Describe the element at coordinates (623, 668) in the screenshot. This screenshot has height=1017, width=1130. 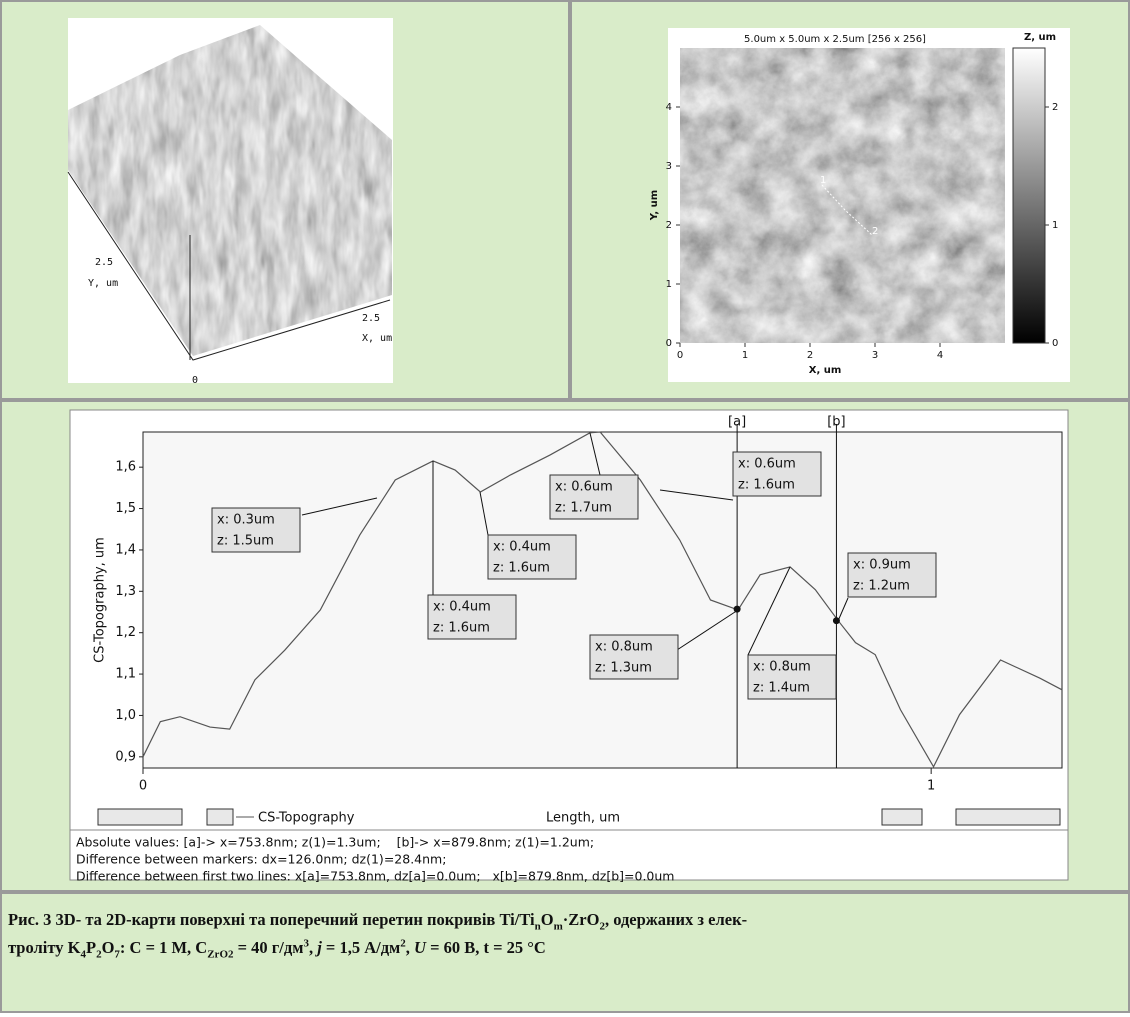
I see `annotation-z: z: 1.3um` at that location.